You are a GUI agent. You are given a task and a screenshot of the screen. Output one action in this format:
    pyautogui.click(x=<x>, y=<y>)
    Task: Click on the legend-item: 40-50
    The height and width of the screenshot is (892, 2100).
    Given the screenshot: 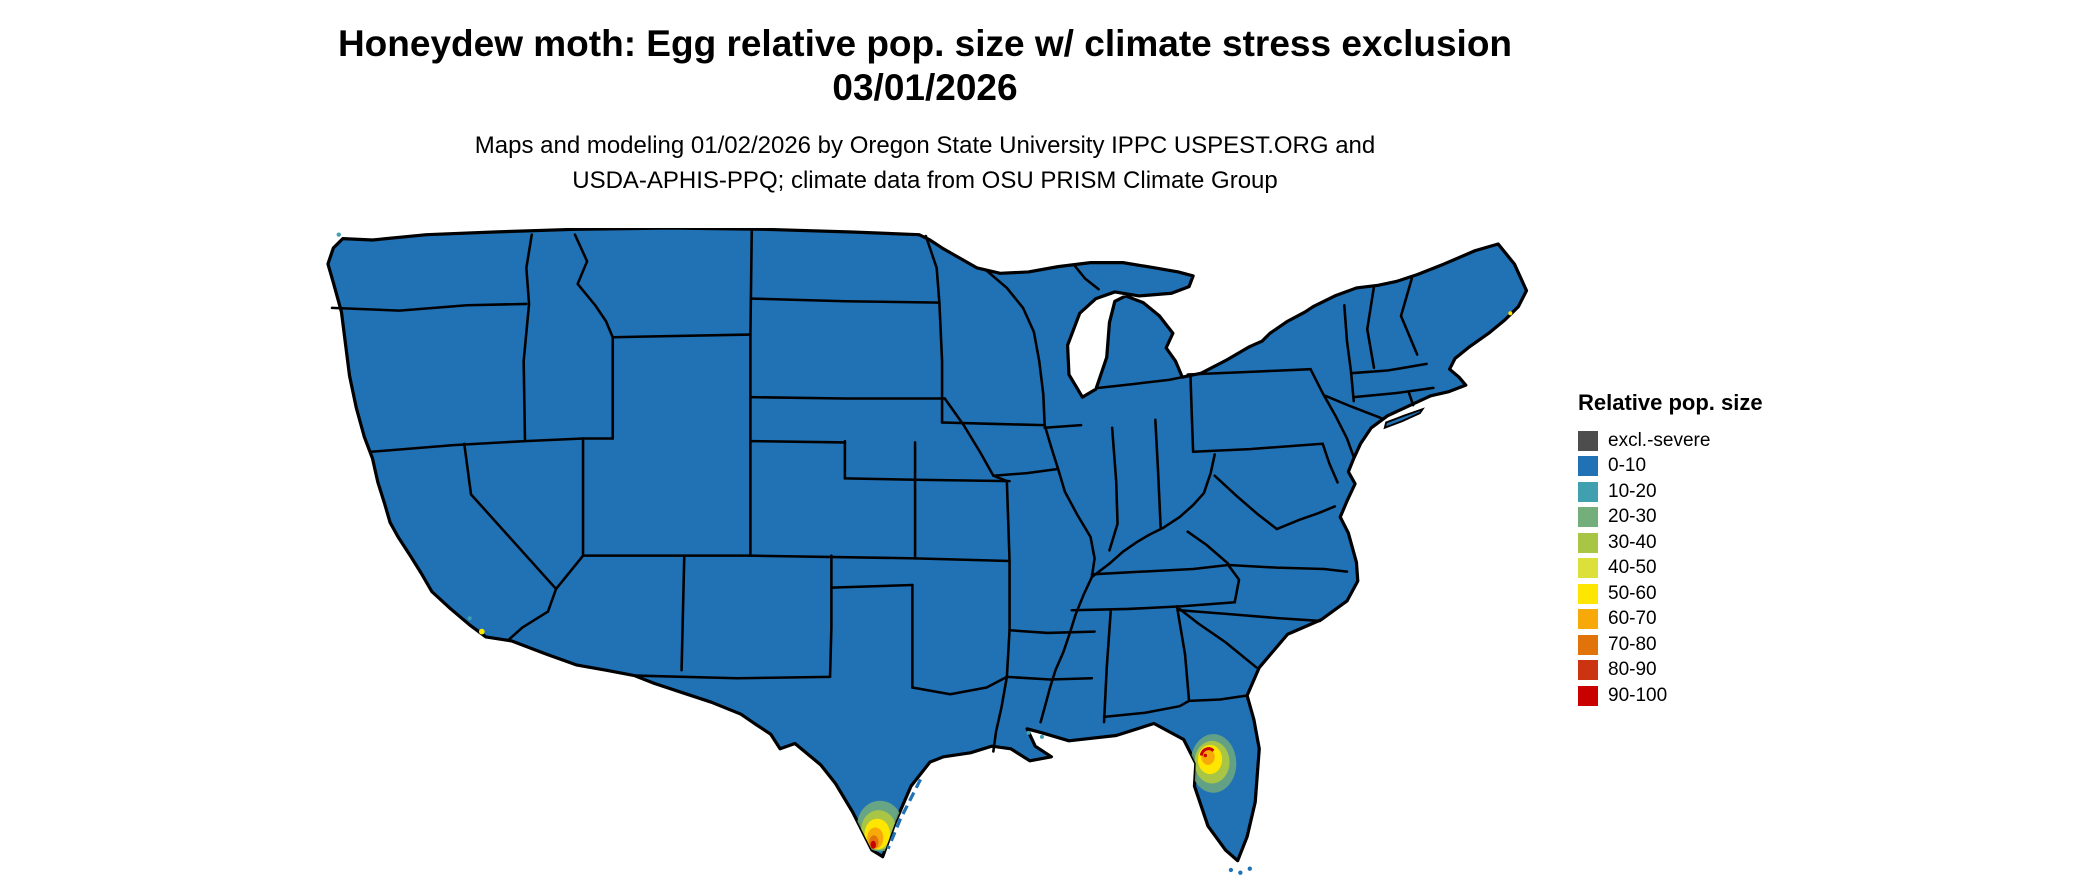 What is the action you would take?
    pyautogui.click(x=1670, y=569)
    